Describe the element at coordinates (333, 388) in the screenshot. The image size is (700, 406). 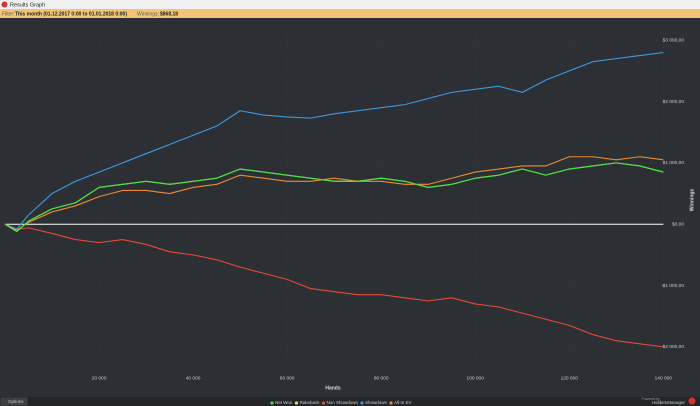
I see `x-axis-label: Hands` at that location.